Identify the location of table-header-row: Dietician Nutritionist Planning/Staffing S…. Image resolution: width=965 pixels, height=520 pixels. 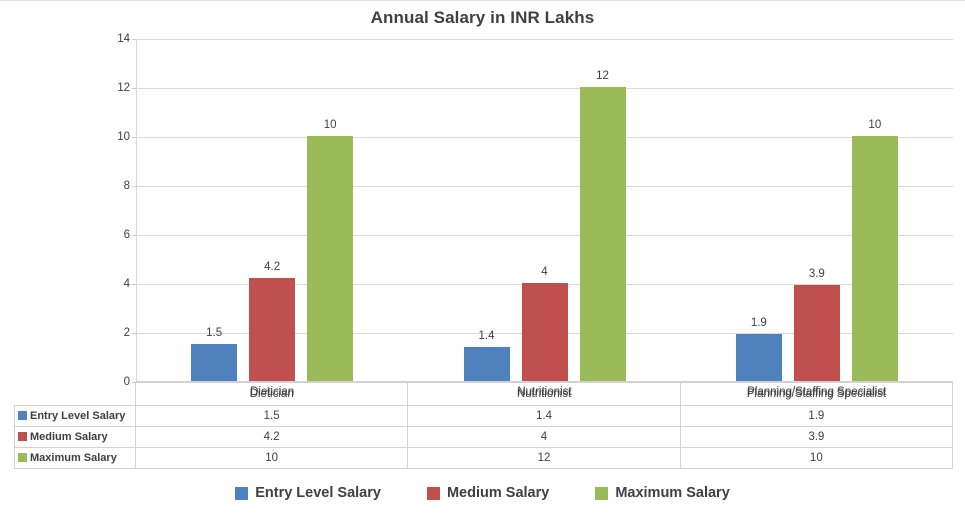
(484, 394).